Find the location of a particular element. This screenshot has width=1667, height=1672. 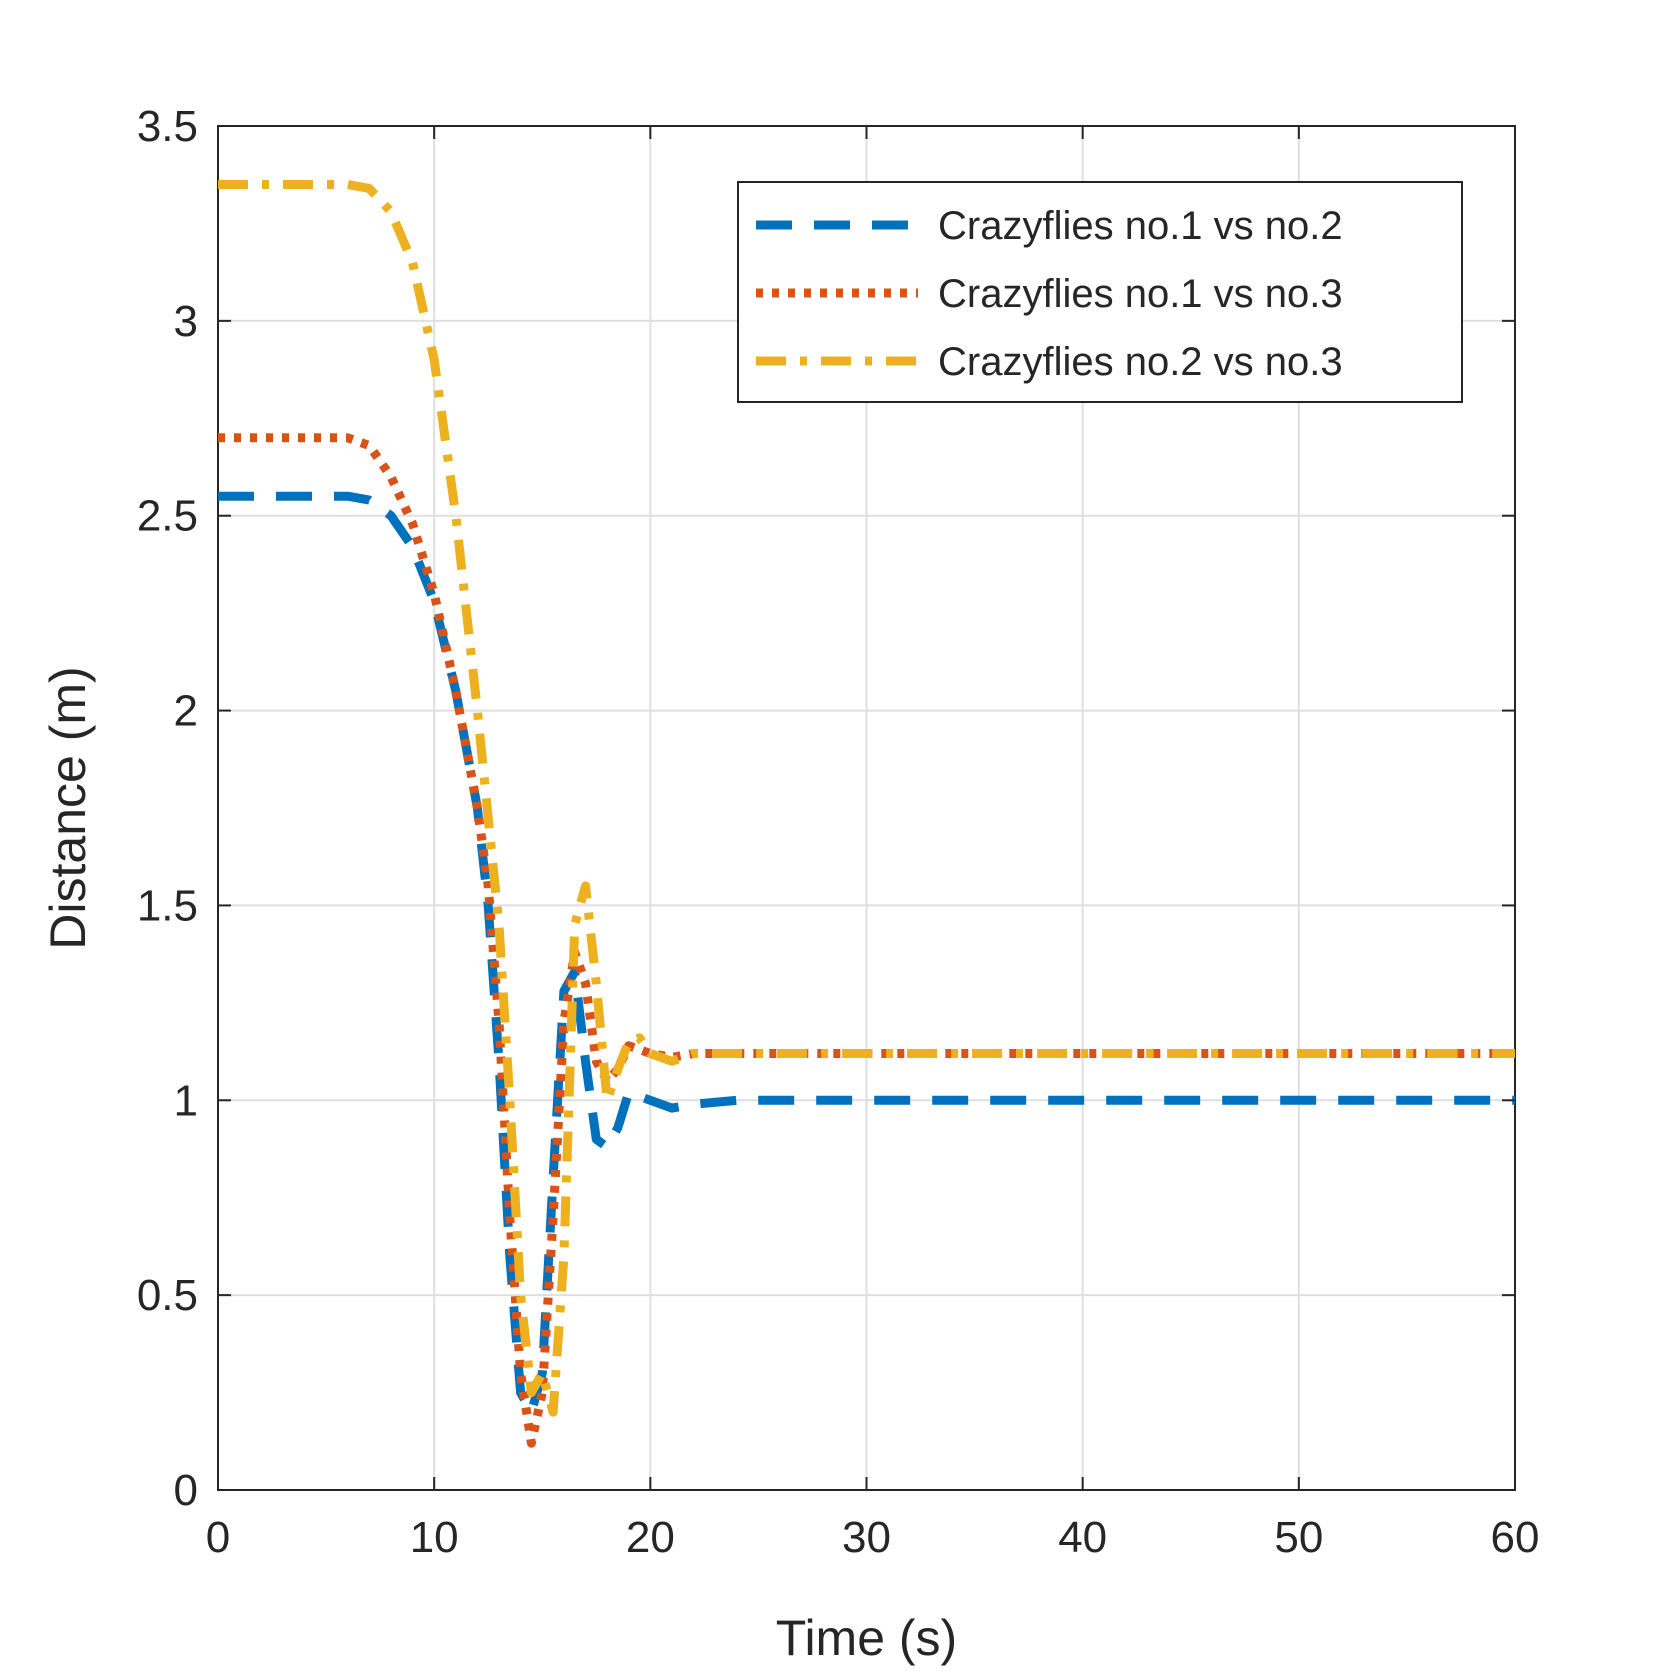

y-tick-label: 0 is located at coordinates (186, 1490).